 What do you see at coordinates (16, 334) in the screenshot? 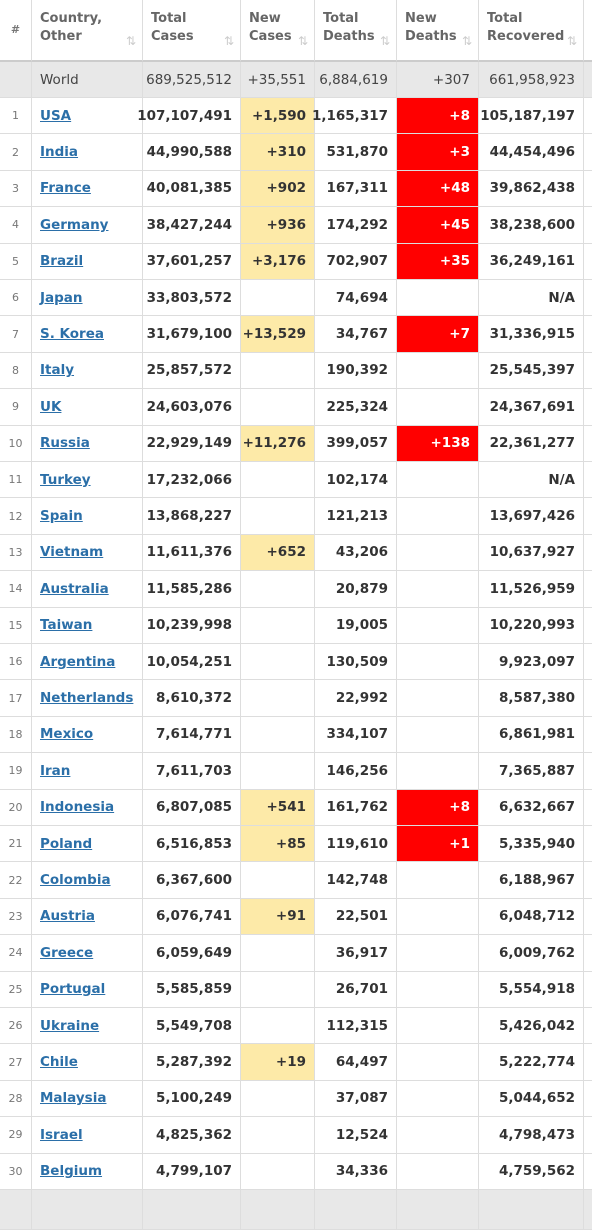
I see `rank: 7` at bounding box center [16, 334].